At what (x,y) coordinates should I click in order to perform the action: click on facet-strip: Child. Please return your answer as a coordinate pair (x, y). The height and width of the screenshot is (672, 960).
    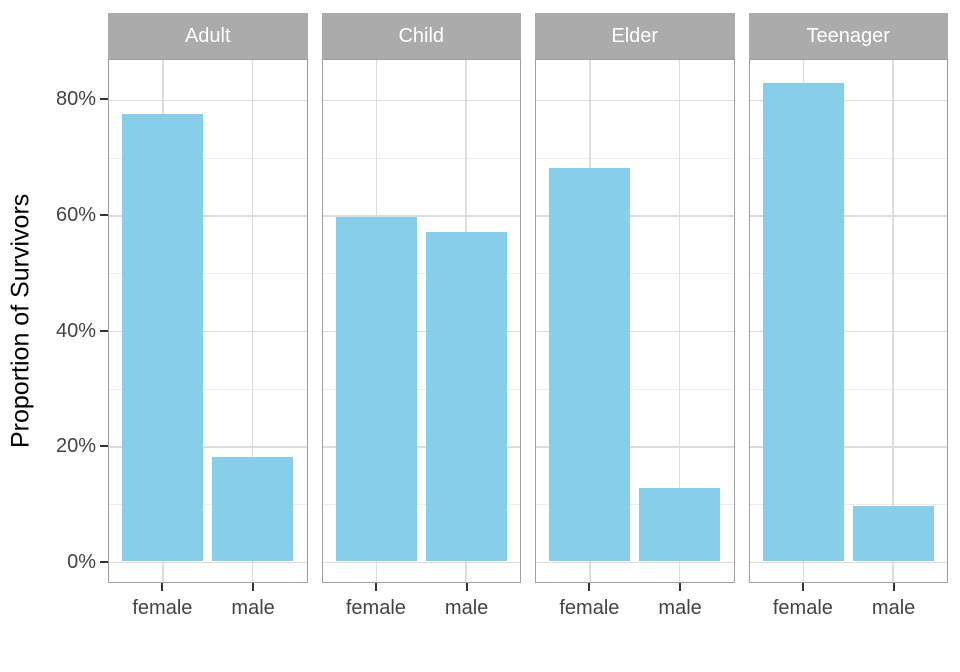
    Looking at the image, I should click on (421, 36).